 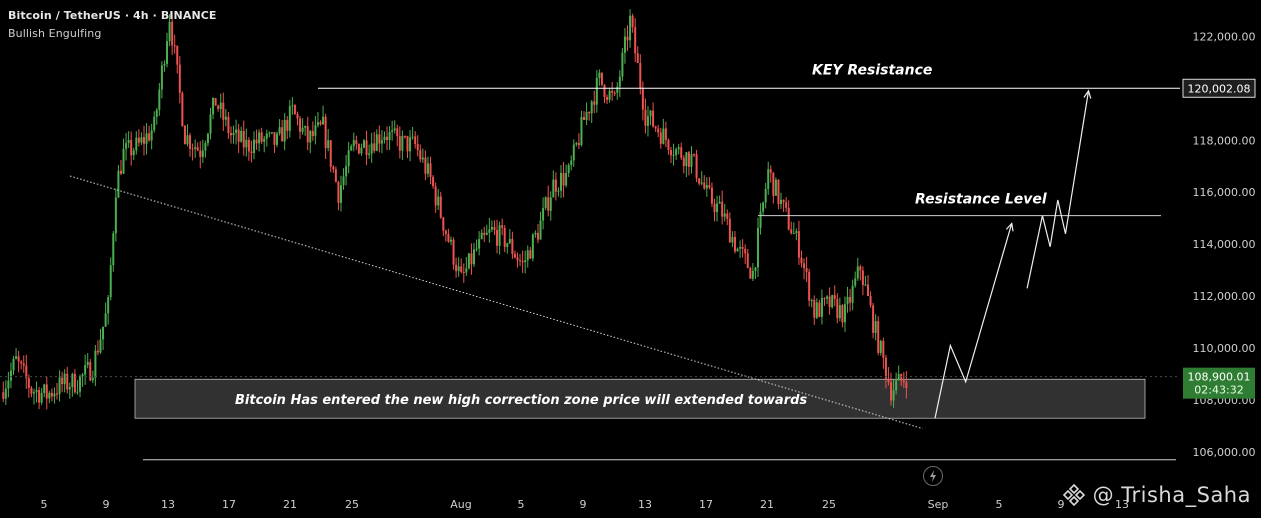 I want to click on symbol-title: Bitcoin / TetherUS · 4h · BINANCE, so click(x=112, y=15).